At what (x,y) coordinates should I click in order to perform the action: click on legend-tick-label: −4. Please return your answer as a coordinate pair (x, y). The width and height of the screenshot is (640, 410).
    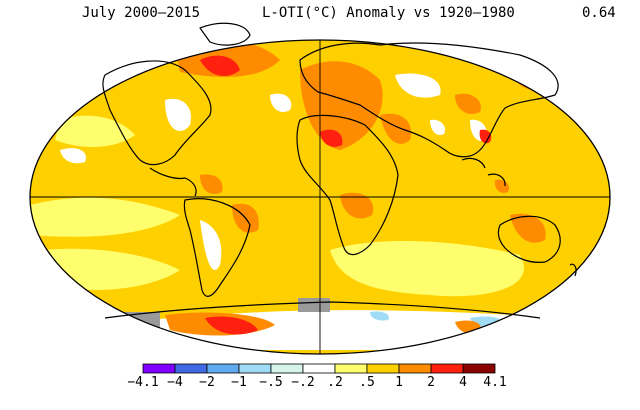
    Looking at the image, I should click on (175, 382).